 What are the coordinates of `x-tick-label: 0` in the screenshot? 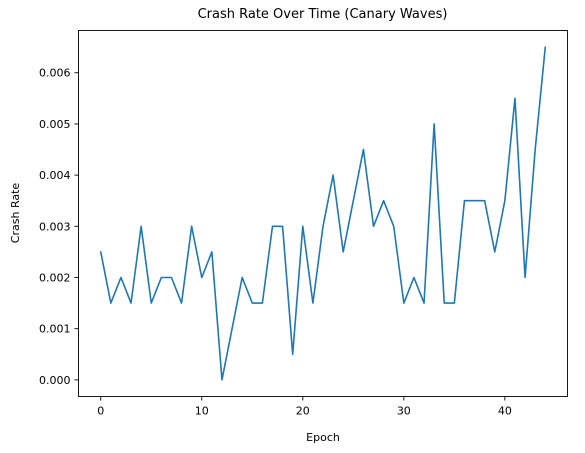 It's located at (100, 411).